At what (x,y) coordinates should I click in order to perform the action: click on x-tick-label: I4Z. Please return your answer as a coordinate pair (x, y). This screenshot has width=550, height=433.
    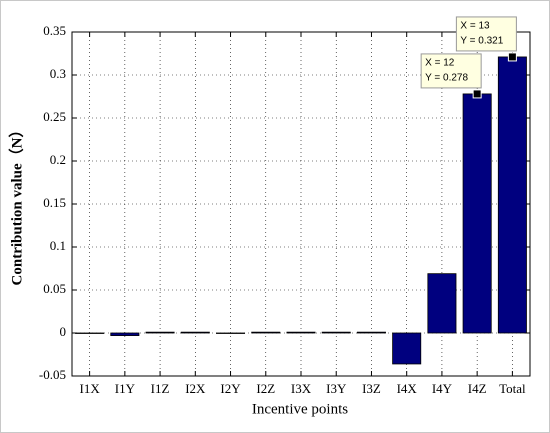
    Looking at the image, I should click on (477, 388).